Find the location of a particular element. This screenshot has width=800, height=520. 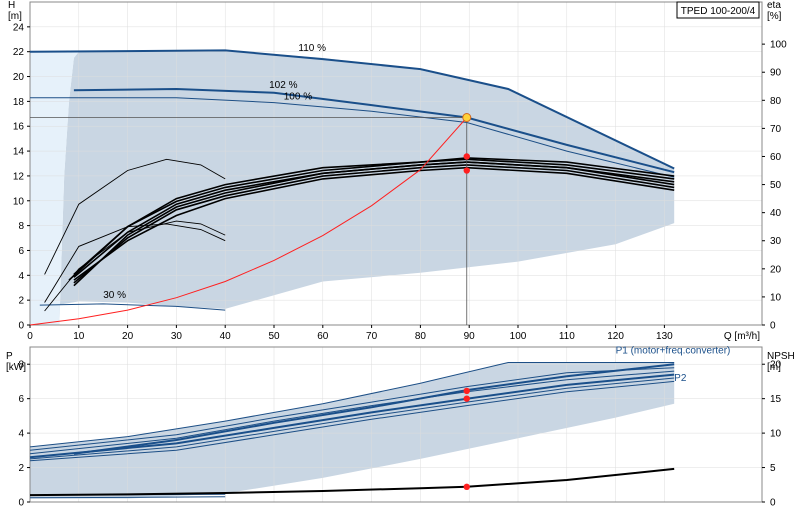

tick-label-right: 5 is located at coordinates (773, 468).